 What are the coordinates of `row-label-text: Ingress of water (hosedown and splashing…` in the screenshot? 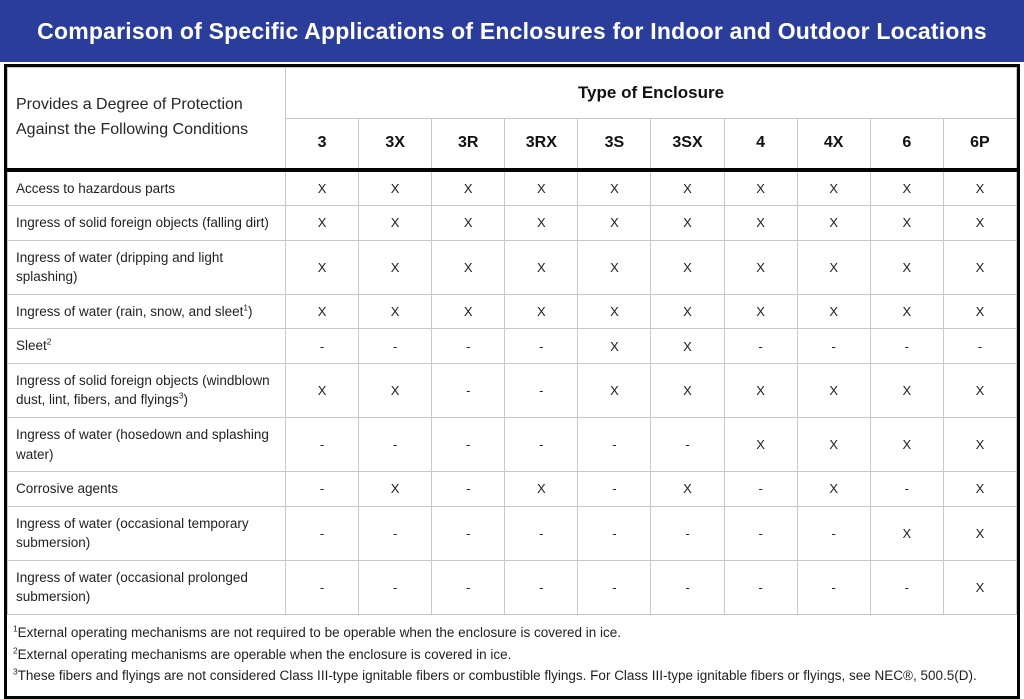 It's located at (142, 444).